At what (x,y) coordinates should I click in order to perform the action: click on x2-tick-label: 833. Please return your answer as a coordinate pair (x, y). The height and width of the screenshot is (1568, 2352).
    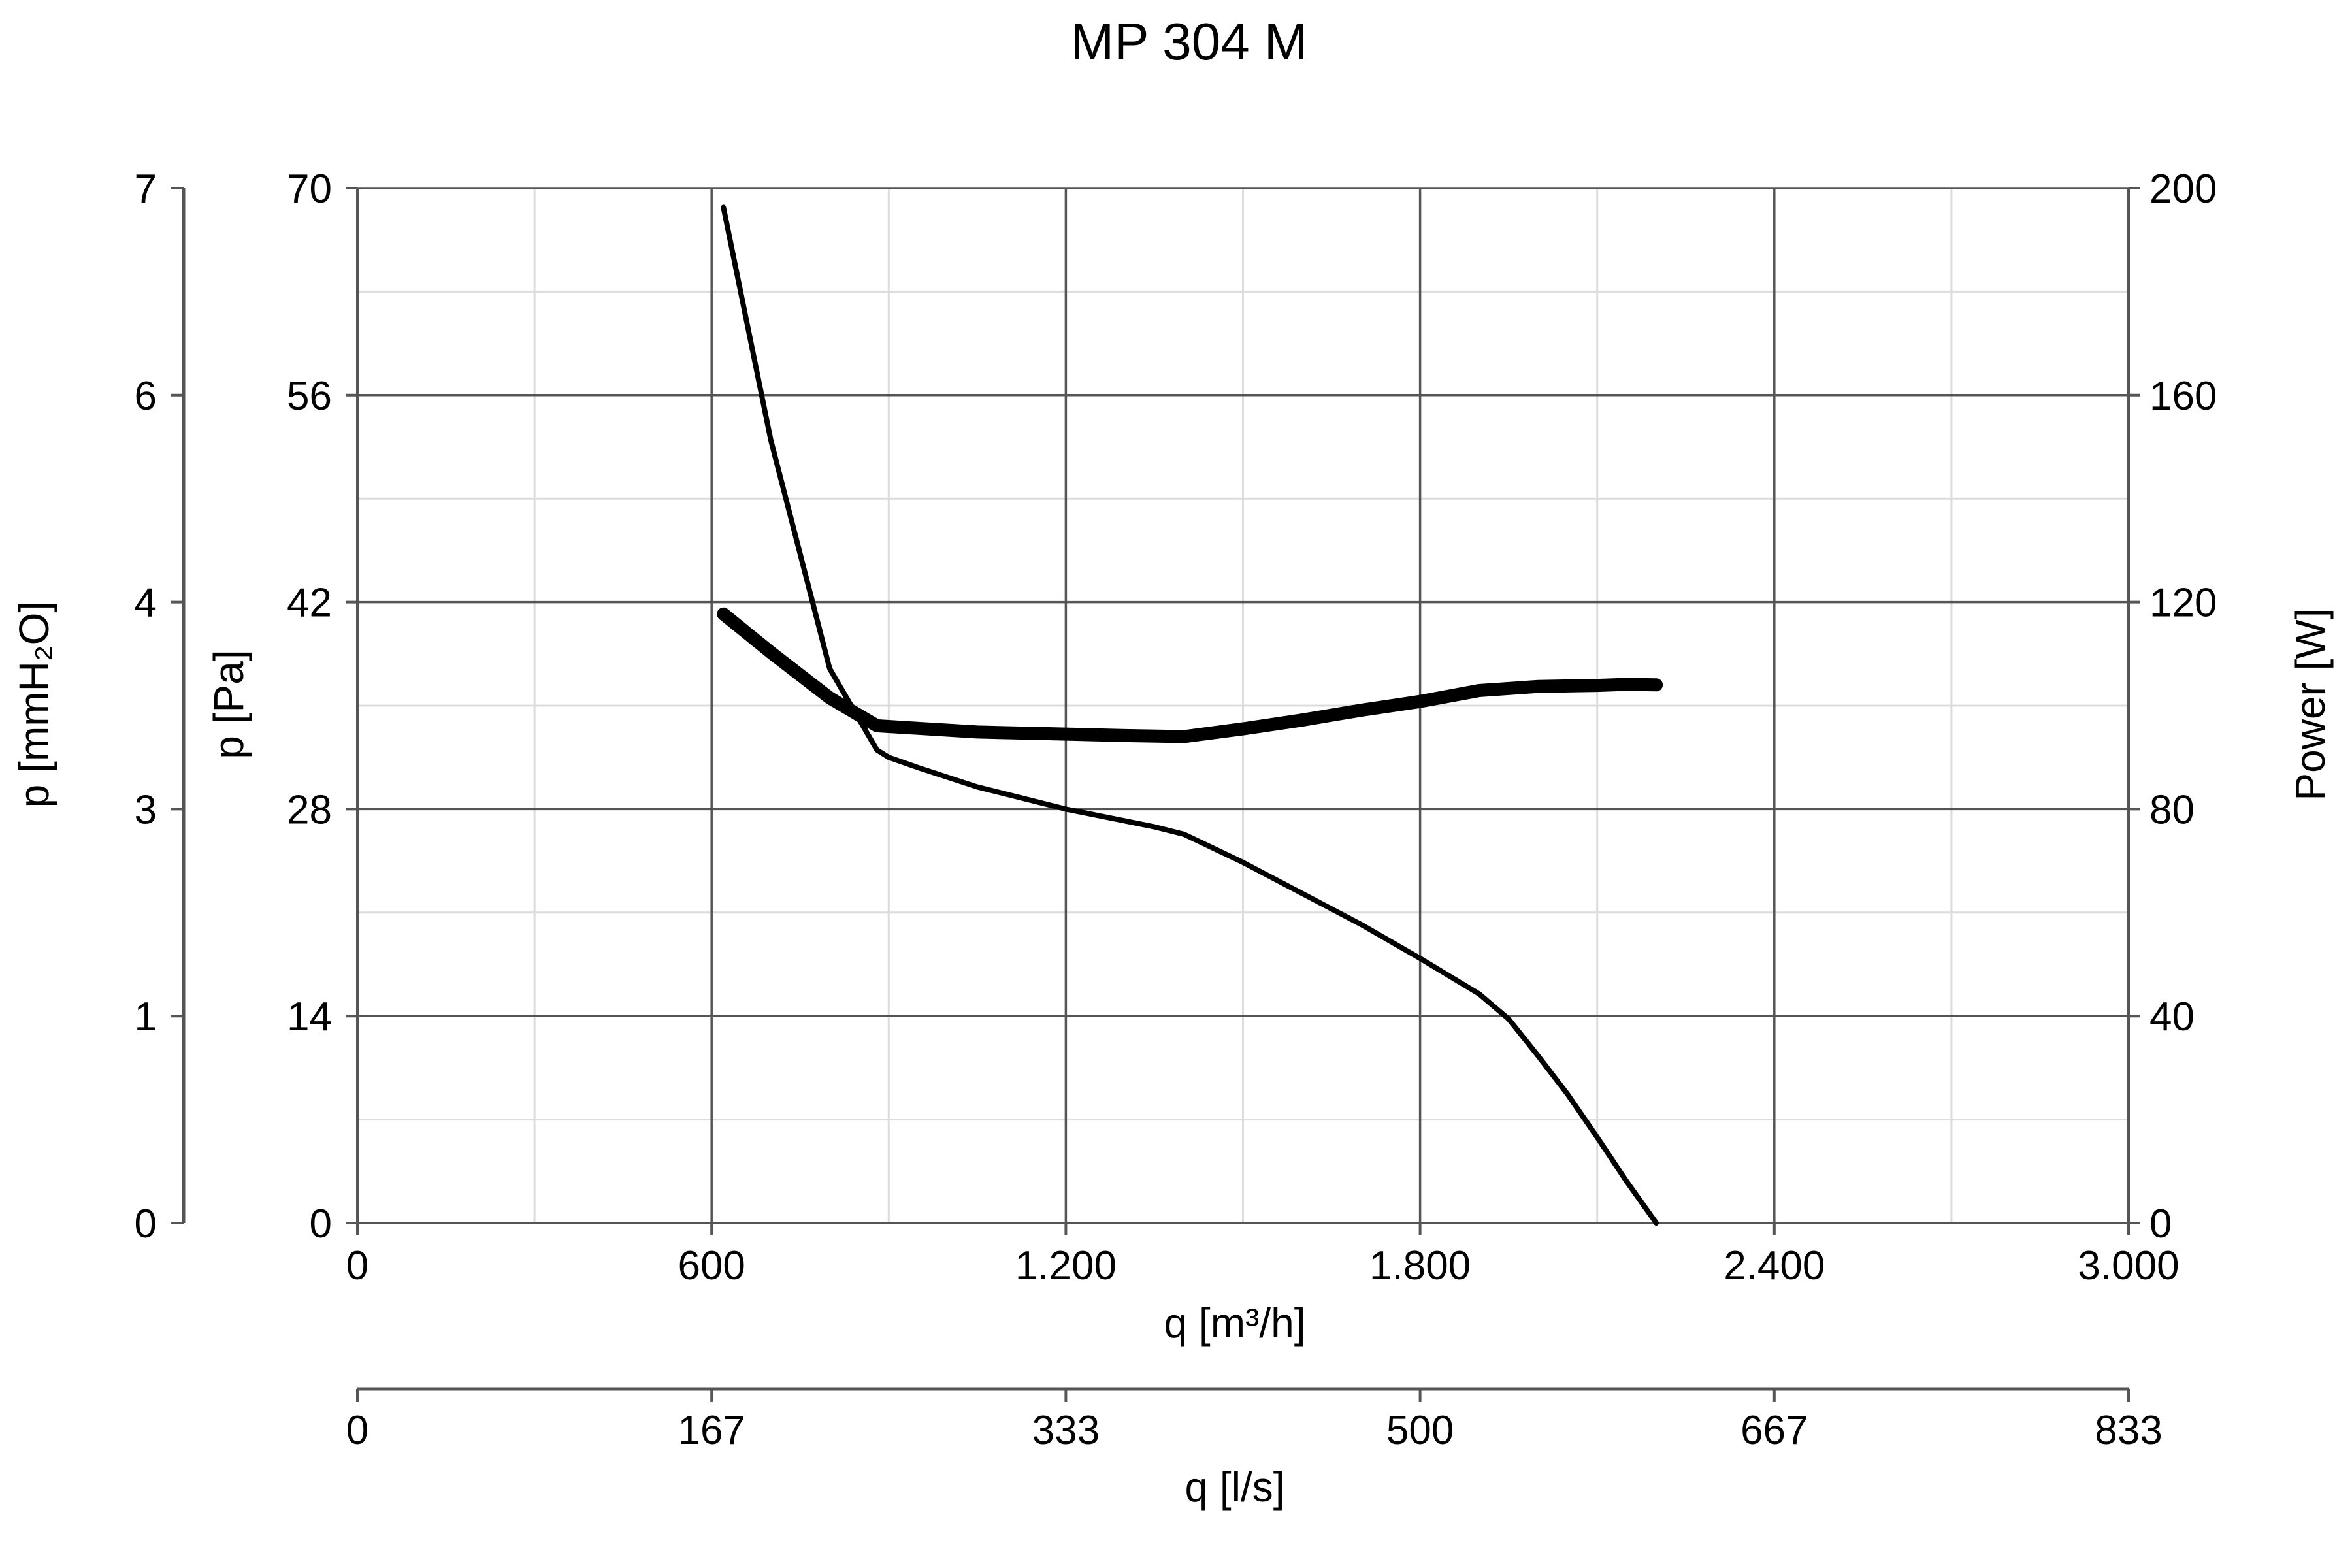
    Looking at the image, I should click on (2128, 1430).